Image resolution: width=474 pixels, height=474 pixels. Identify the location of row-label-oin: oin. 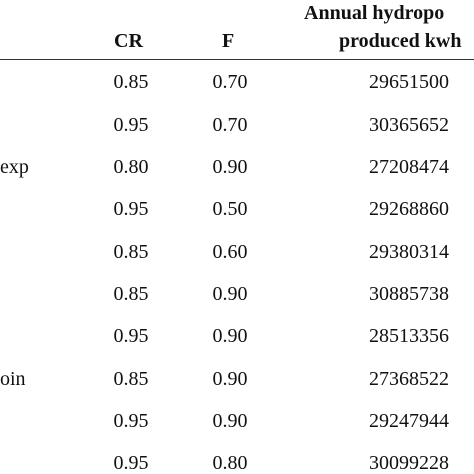
(13, 379).